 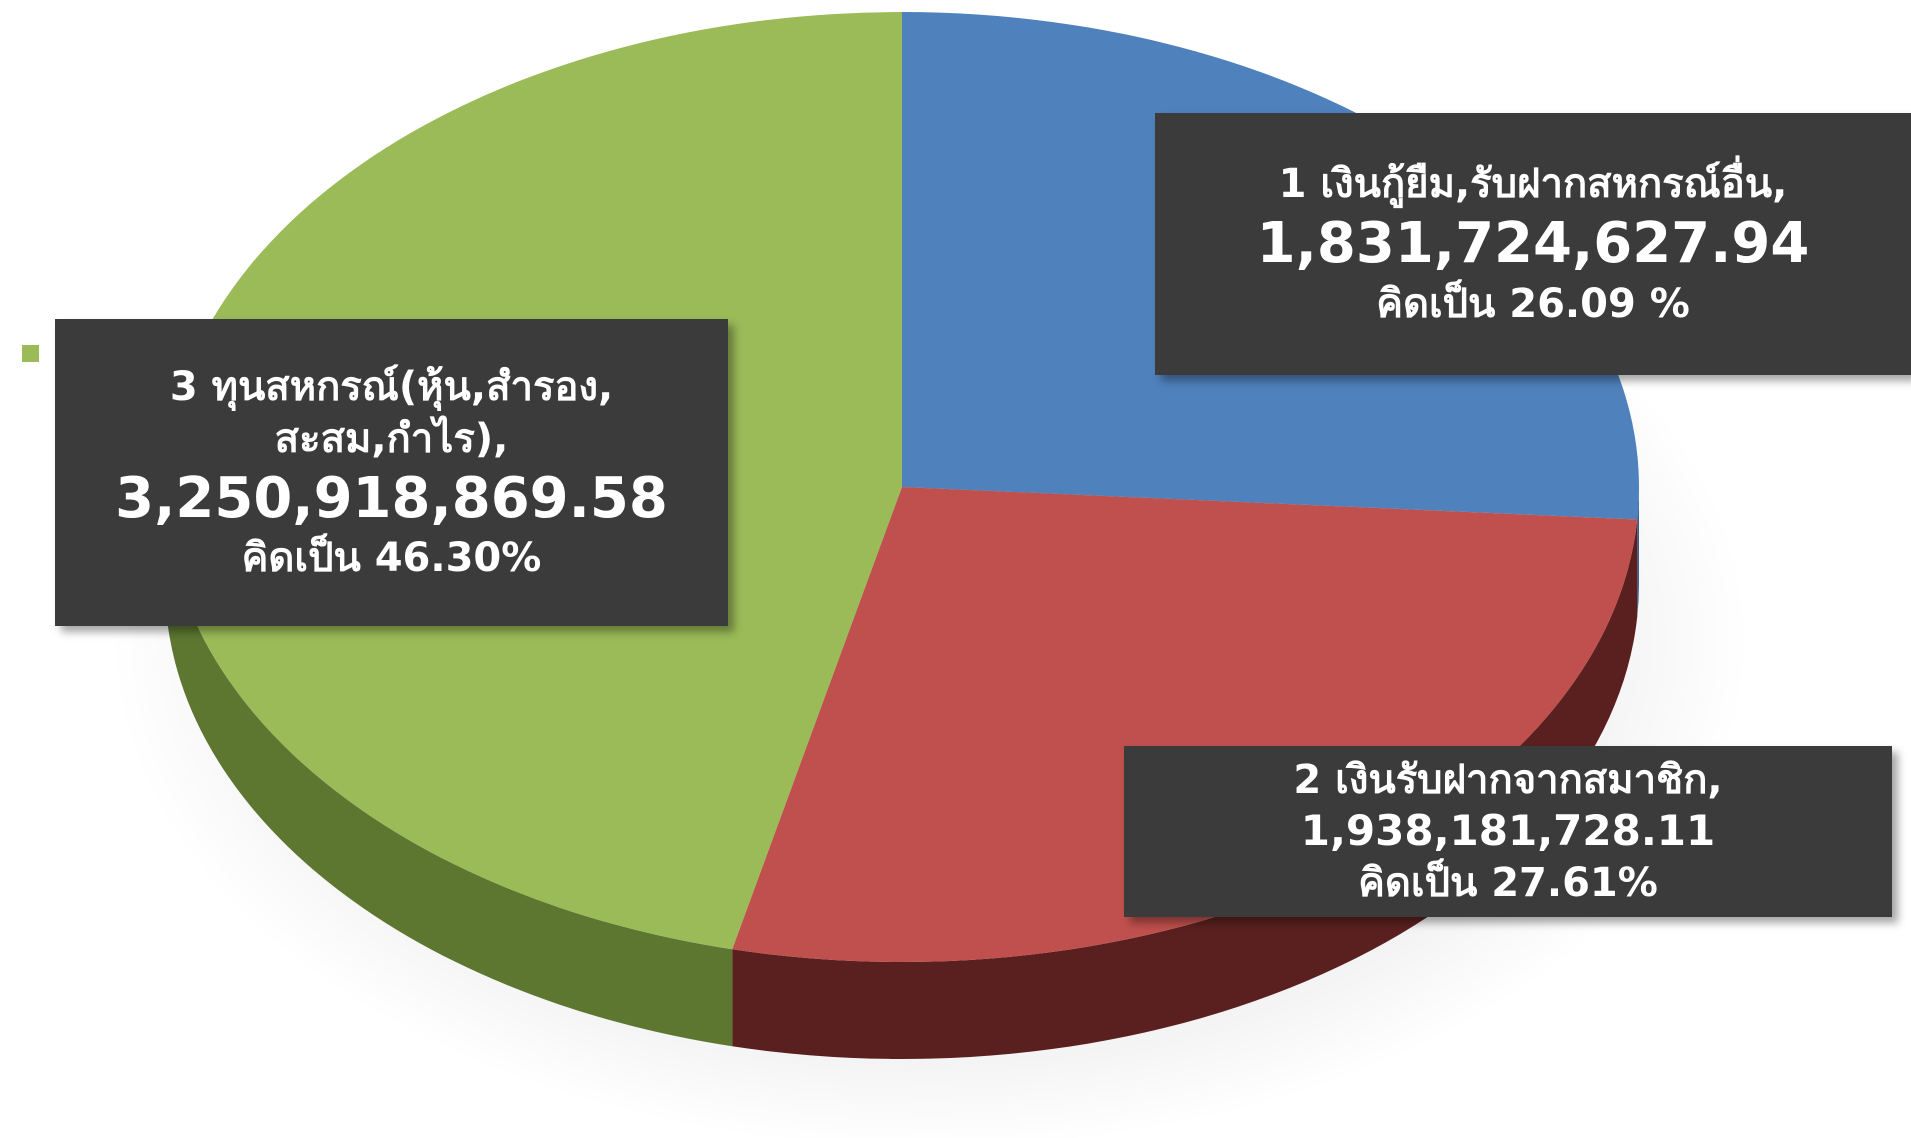 What do you see at coordinates (1533, 184) in the screenshot?
I see `category-label: 1 เงินกู้ยืม,รับฝากสหกรณ์อื่น,` at bounding box center [1533, 184].